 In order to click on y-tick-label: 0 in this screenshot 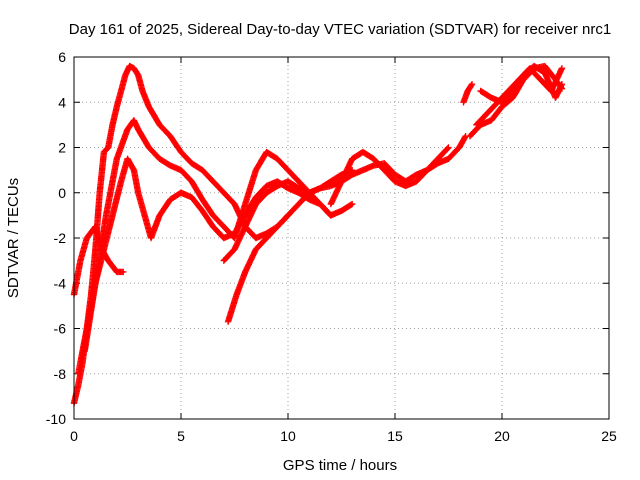, I will do `click(62, 193)`.